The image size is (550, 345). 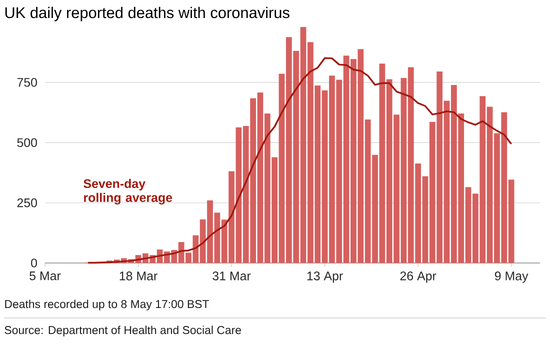 What do you see at coordinates (107, 305) in the screenshot?
I see `text: Deaths recorded up to 8 May 17:00 BST` at bounding box center [107, 305].